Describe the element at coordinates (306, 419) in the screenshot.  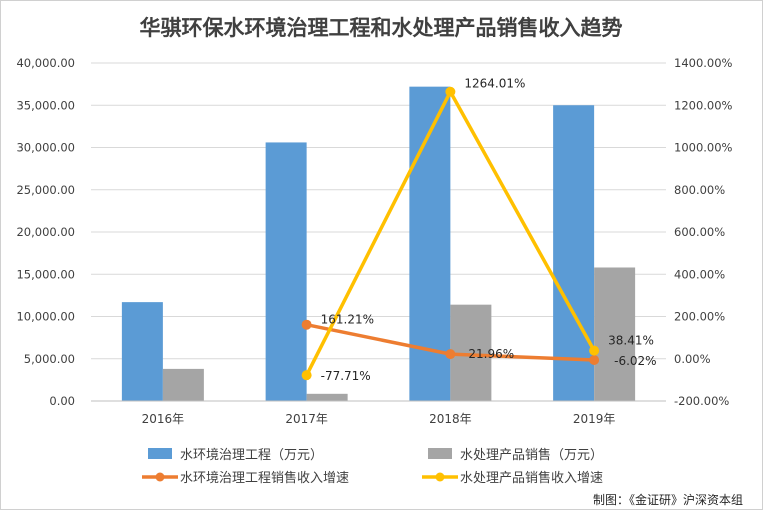
I see `category-label: 2017年` at that location.